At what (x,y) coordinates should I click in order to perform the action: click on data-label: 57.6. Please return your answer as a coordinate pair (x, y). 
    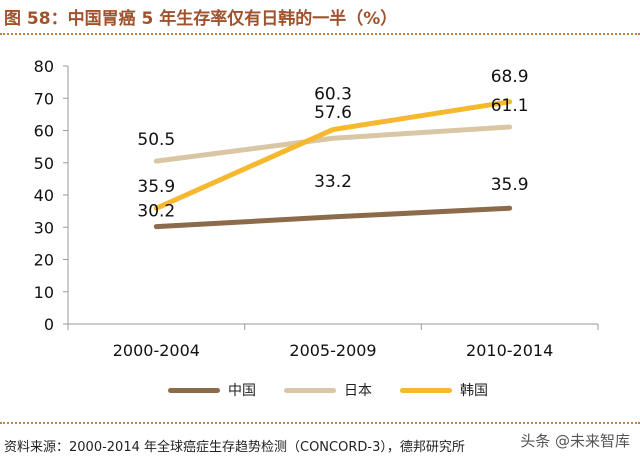
    Looking at the image, I should click on (333, 113).